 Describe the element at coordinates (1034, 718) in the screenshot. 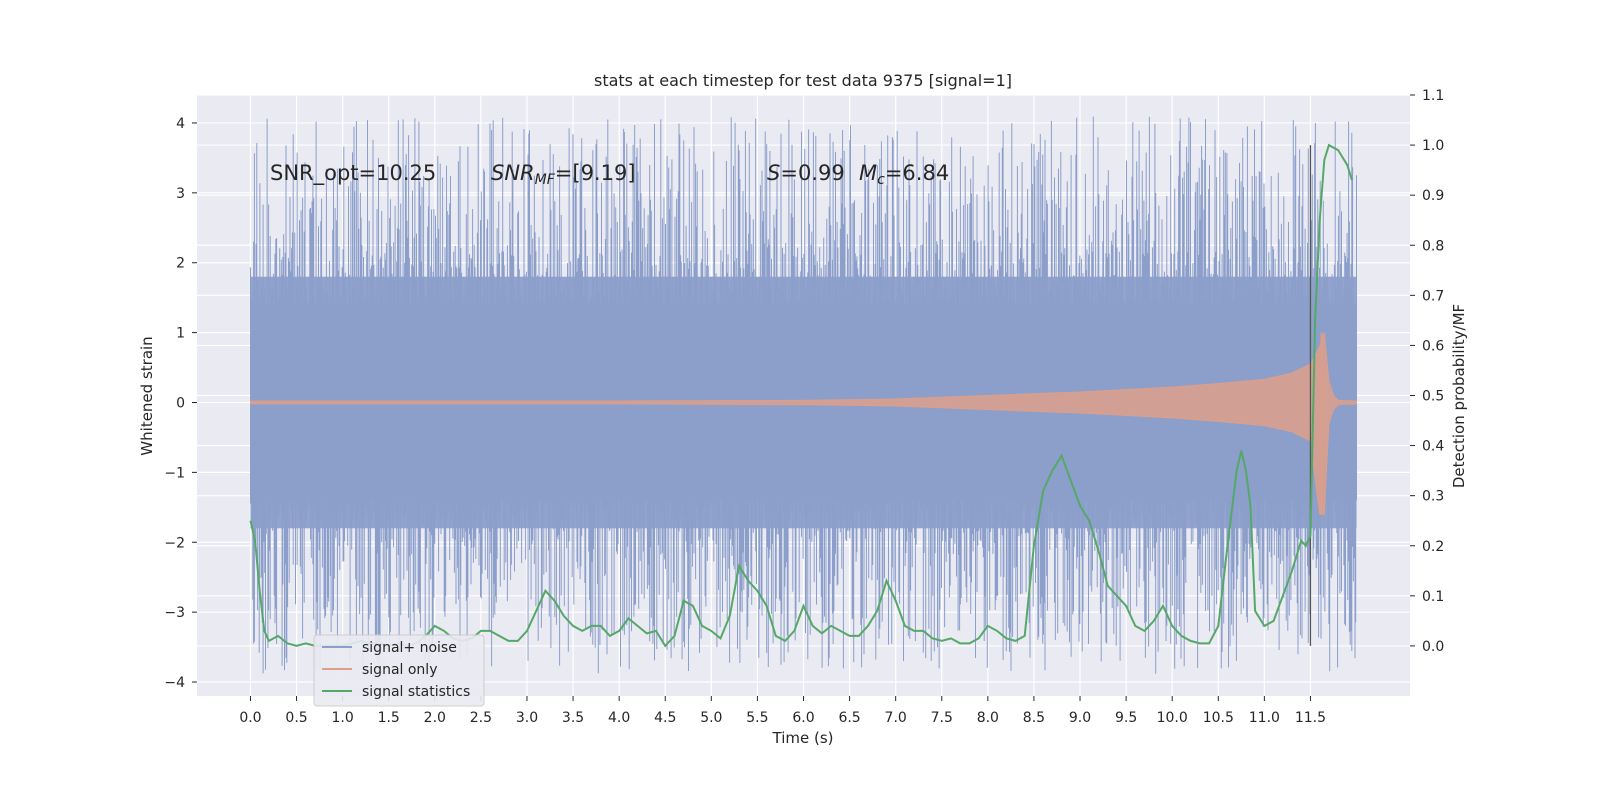

I see `x-tick-label: 8.5` at that location.